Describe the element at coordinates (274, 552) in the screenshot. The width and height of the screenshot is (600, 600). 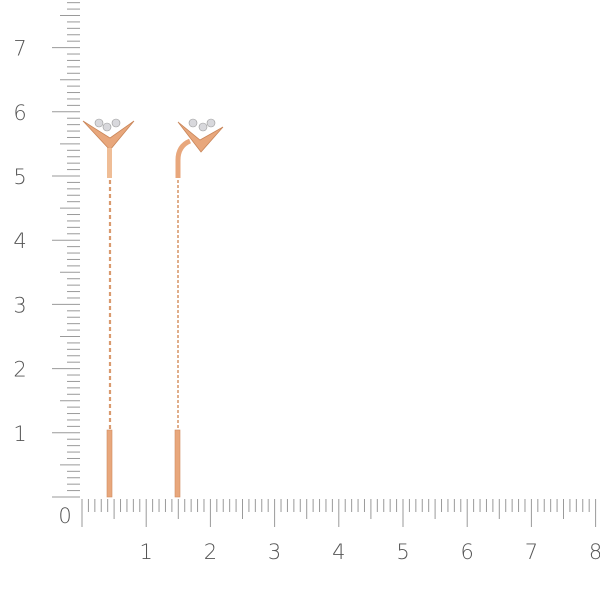
I see `ruler-label-x: 3` at that location.